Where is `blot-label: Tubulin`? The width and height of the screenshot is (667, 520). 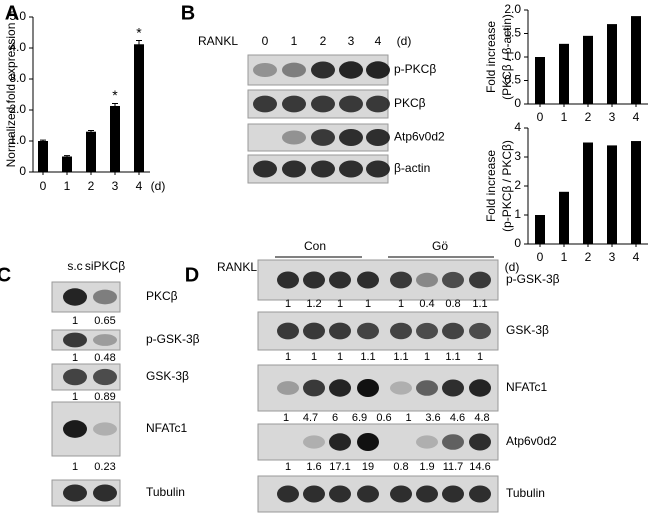 blot-label: Tubulin is located at coordinates (165, 492).